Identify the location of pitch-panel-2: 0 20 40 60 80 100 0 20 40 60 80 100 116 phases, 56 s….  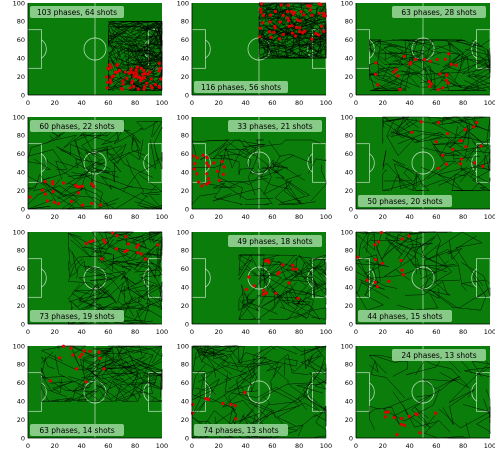
(255, 53).